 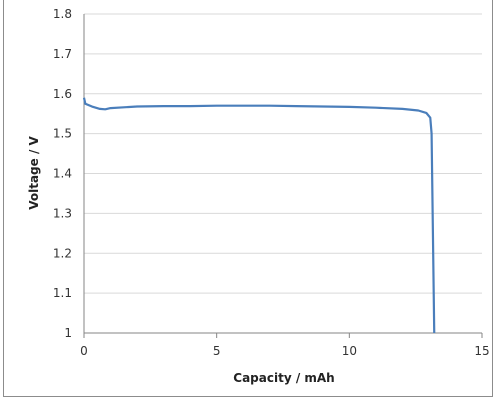 What do you see at coordinates (349, 351) in the screenshot?
I see `x-tick-label: 10` at bounding box center [349, 351].